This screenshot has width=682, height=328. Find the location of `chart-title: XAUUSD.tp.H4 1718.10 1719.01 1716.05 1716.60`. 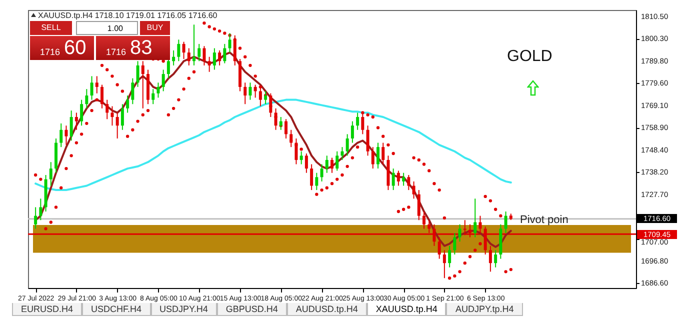

chart-title: XAUUSD.tp.H4 1718.10 1719.01 1716.05 1716.60 is located at coordinates (128, 15).